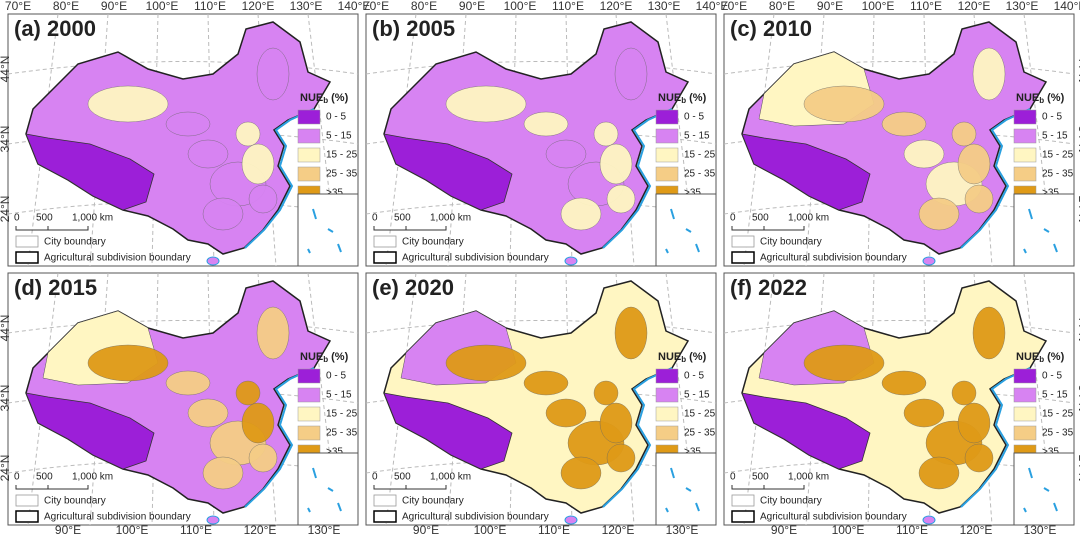  Describe the element at coordinates (17, 477) in the screenshot. I see `scale-label: 0` at that location.